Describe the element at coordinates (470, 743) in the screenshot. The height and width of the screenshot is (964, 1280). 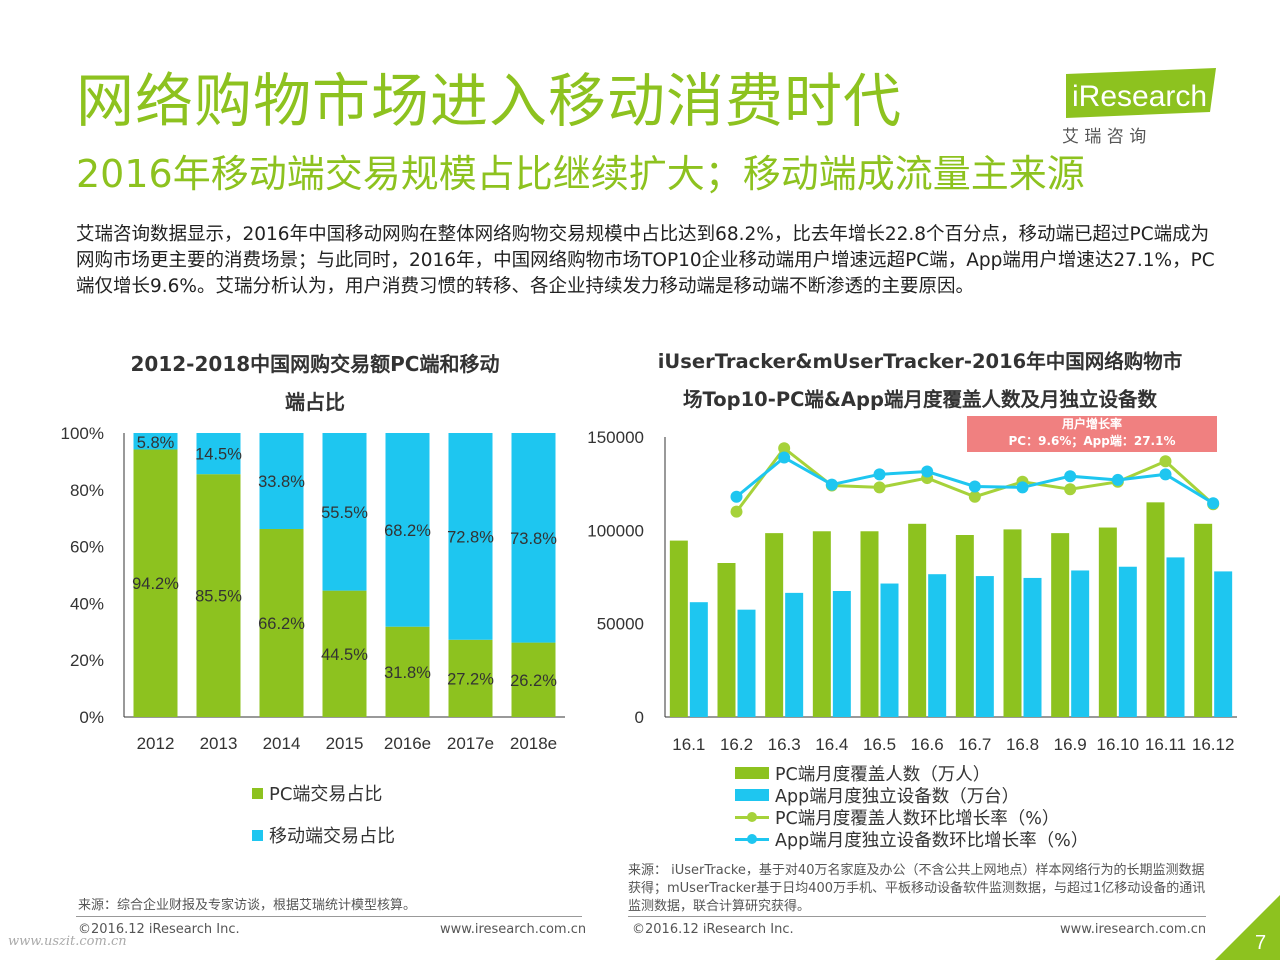
I see `left-x-tick-label: 2017e` at that location.